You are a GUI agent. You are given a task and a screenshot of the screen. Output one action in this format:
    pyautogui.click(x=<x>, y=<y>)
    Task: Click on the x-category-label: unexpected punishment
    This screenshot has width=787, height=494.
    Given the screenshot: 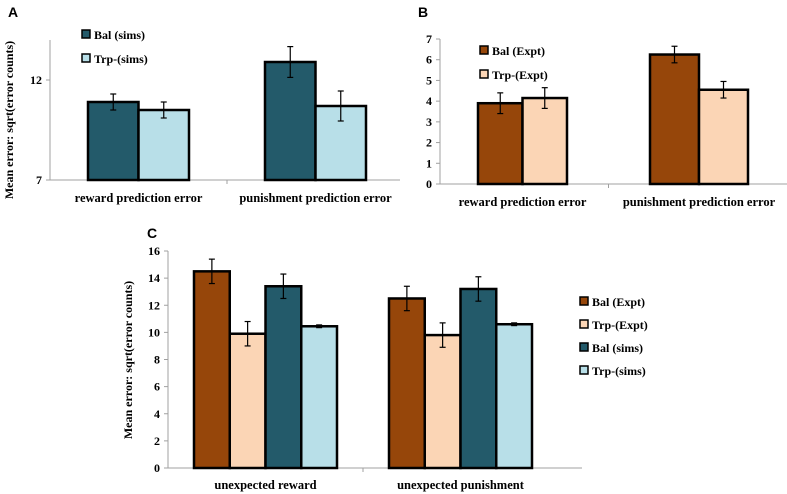 What is the action you would take?
    pyautogui.click(x=461, y=485)
    